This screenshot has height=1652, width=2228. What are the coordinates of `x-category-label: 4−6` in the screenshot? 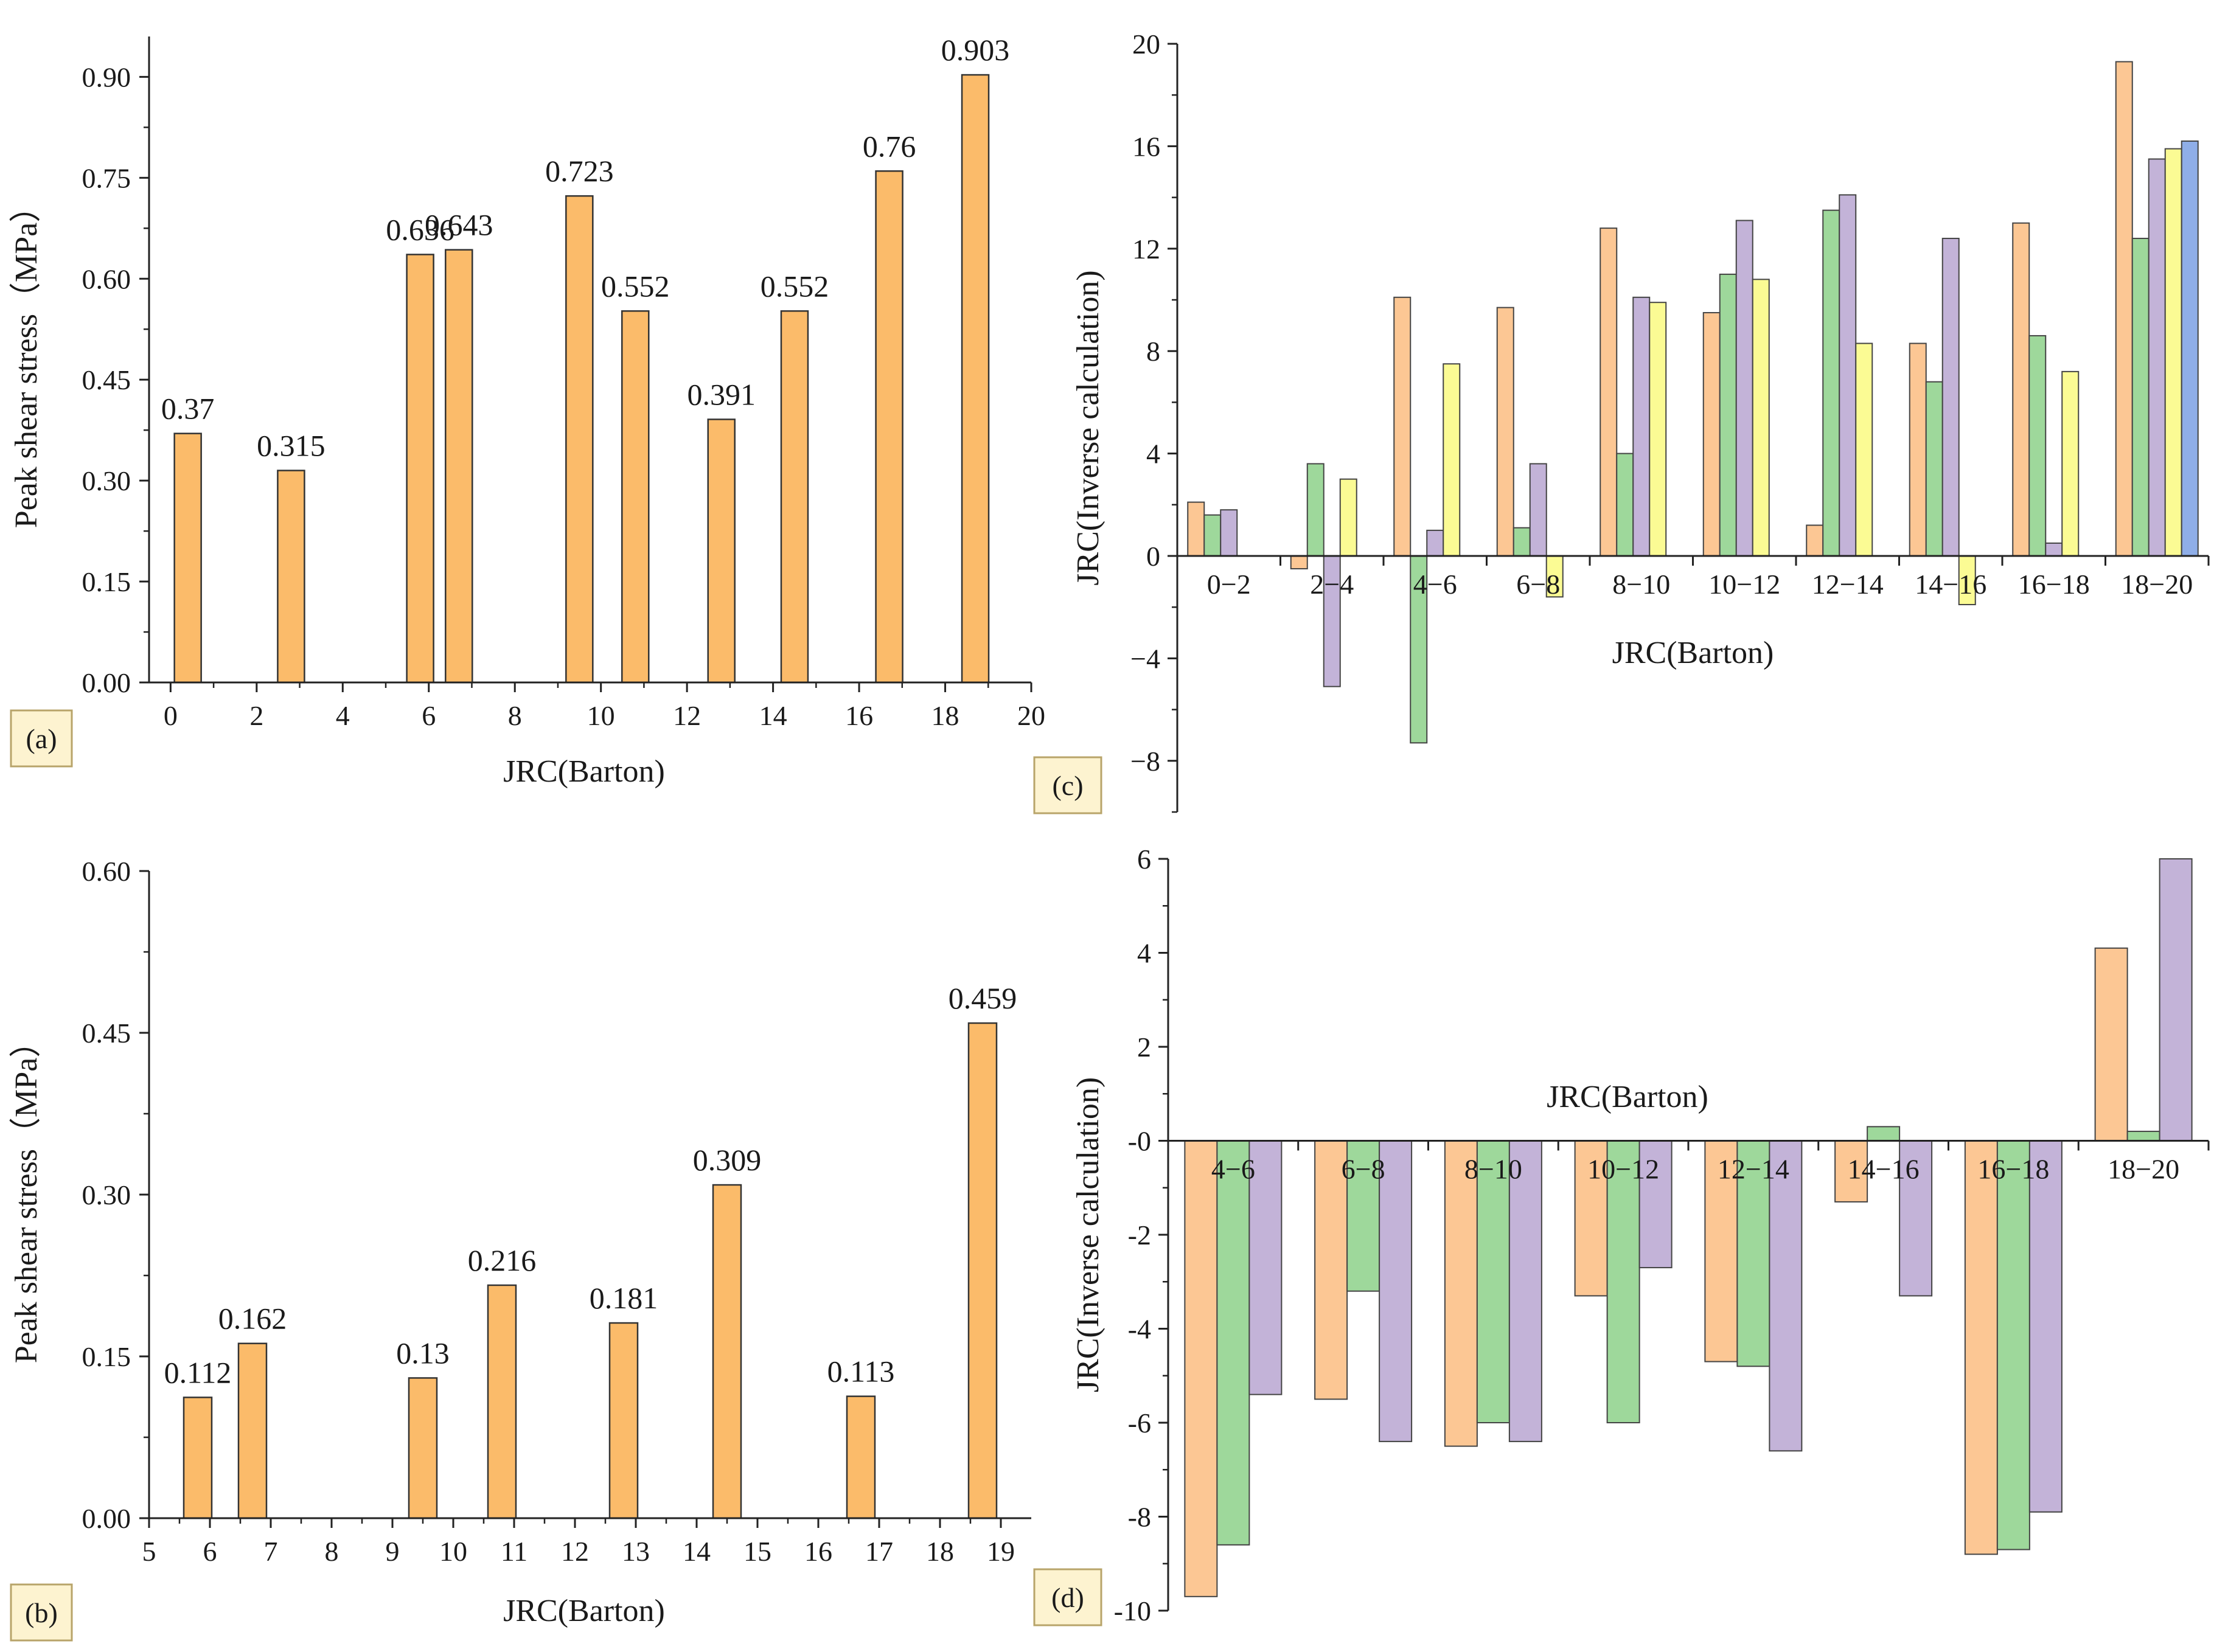 It's located at (1435, 584).